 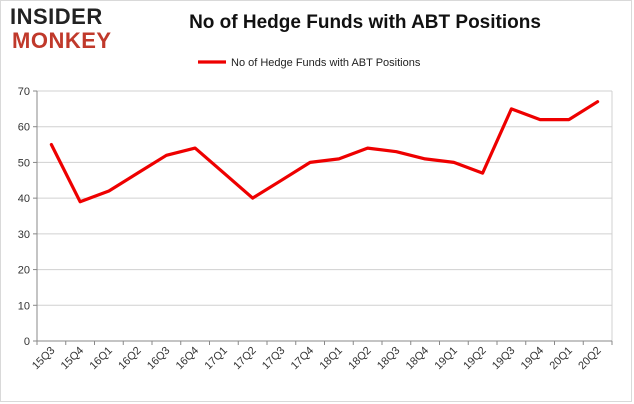 I want to click on logo-line-1: INSIDER, so click(x=56, y=16).